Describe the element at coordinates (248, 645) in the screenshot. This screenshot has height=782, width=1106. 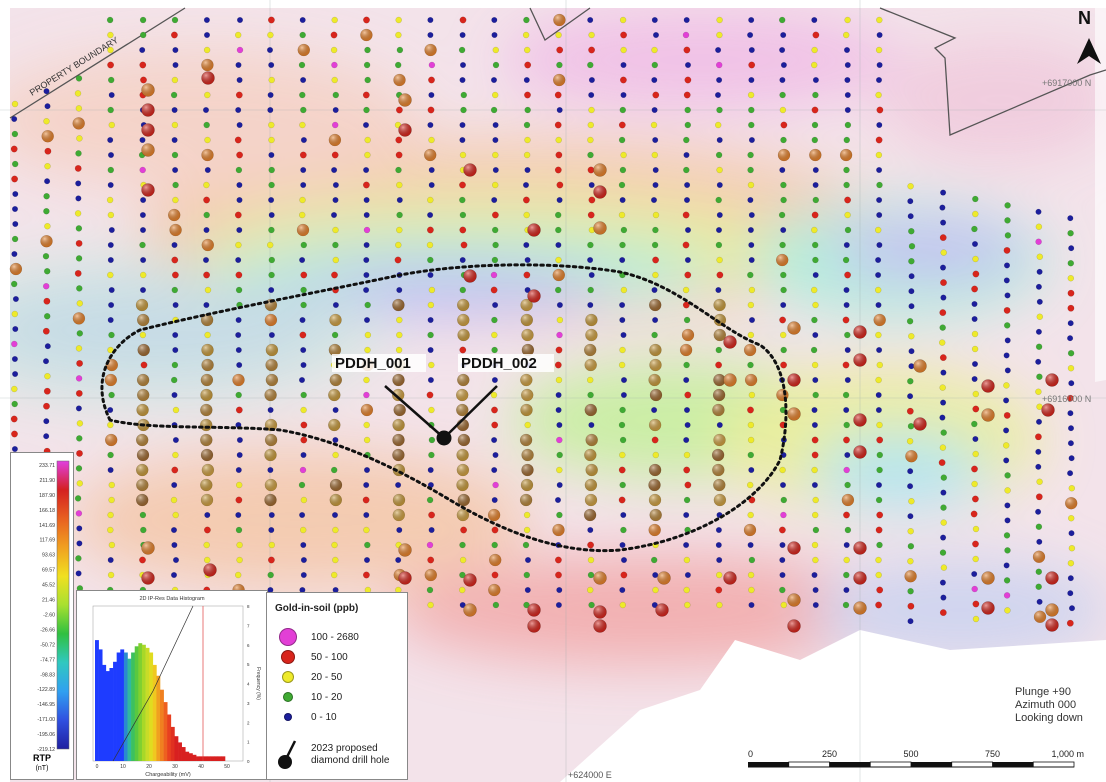
I see `histogram-y-tick: 6` at that location.